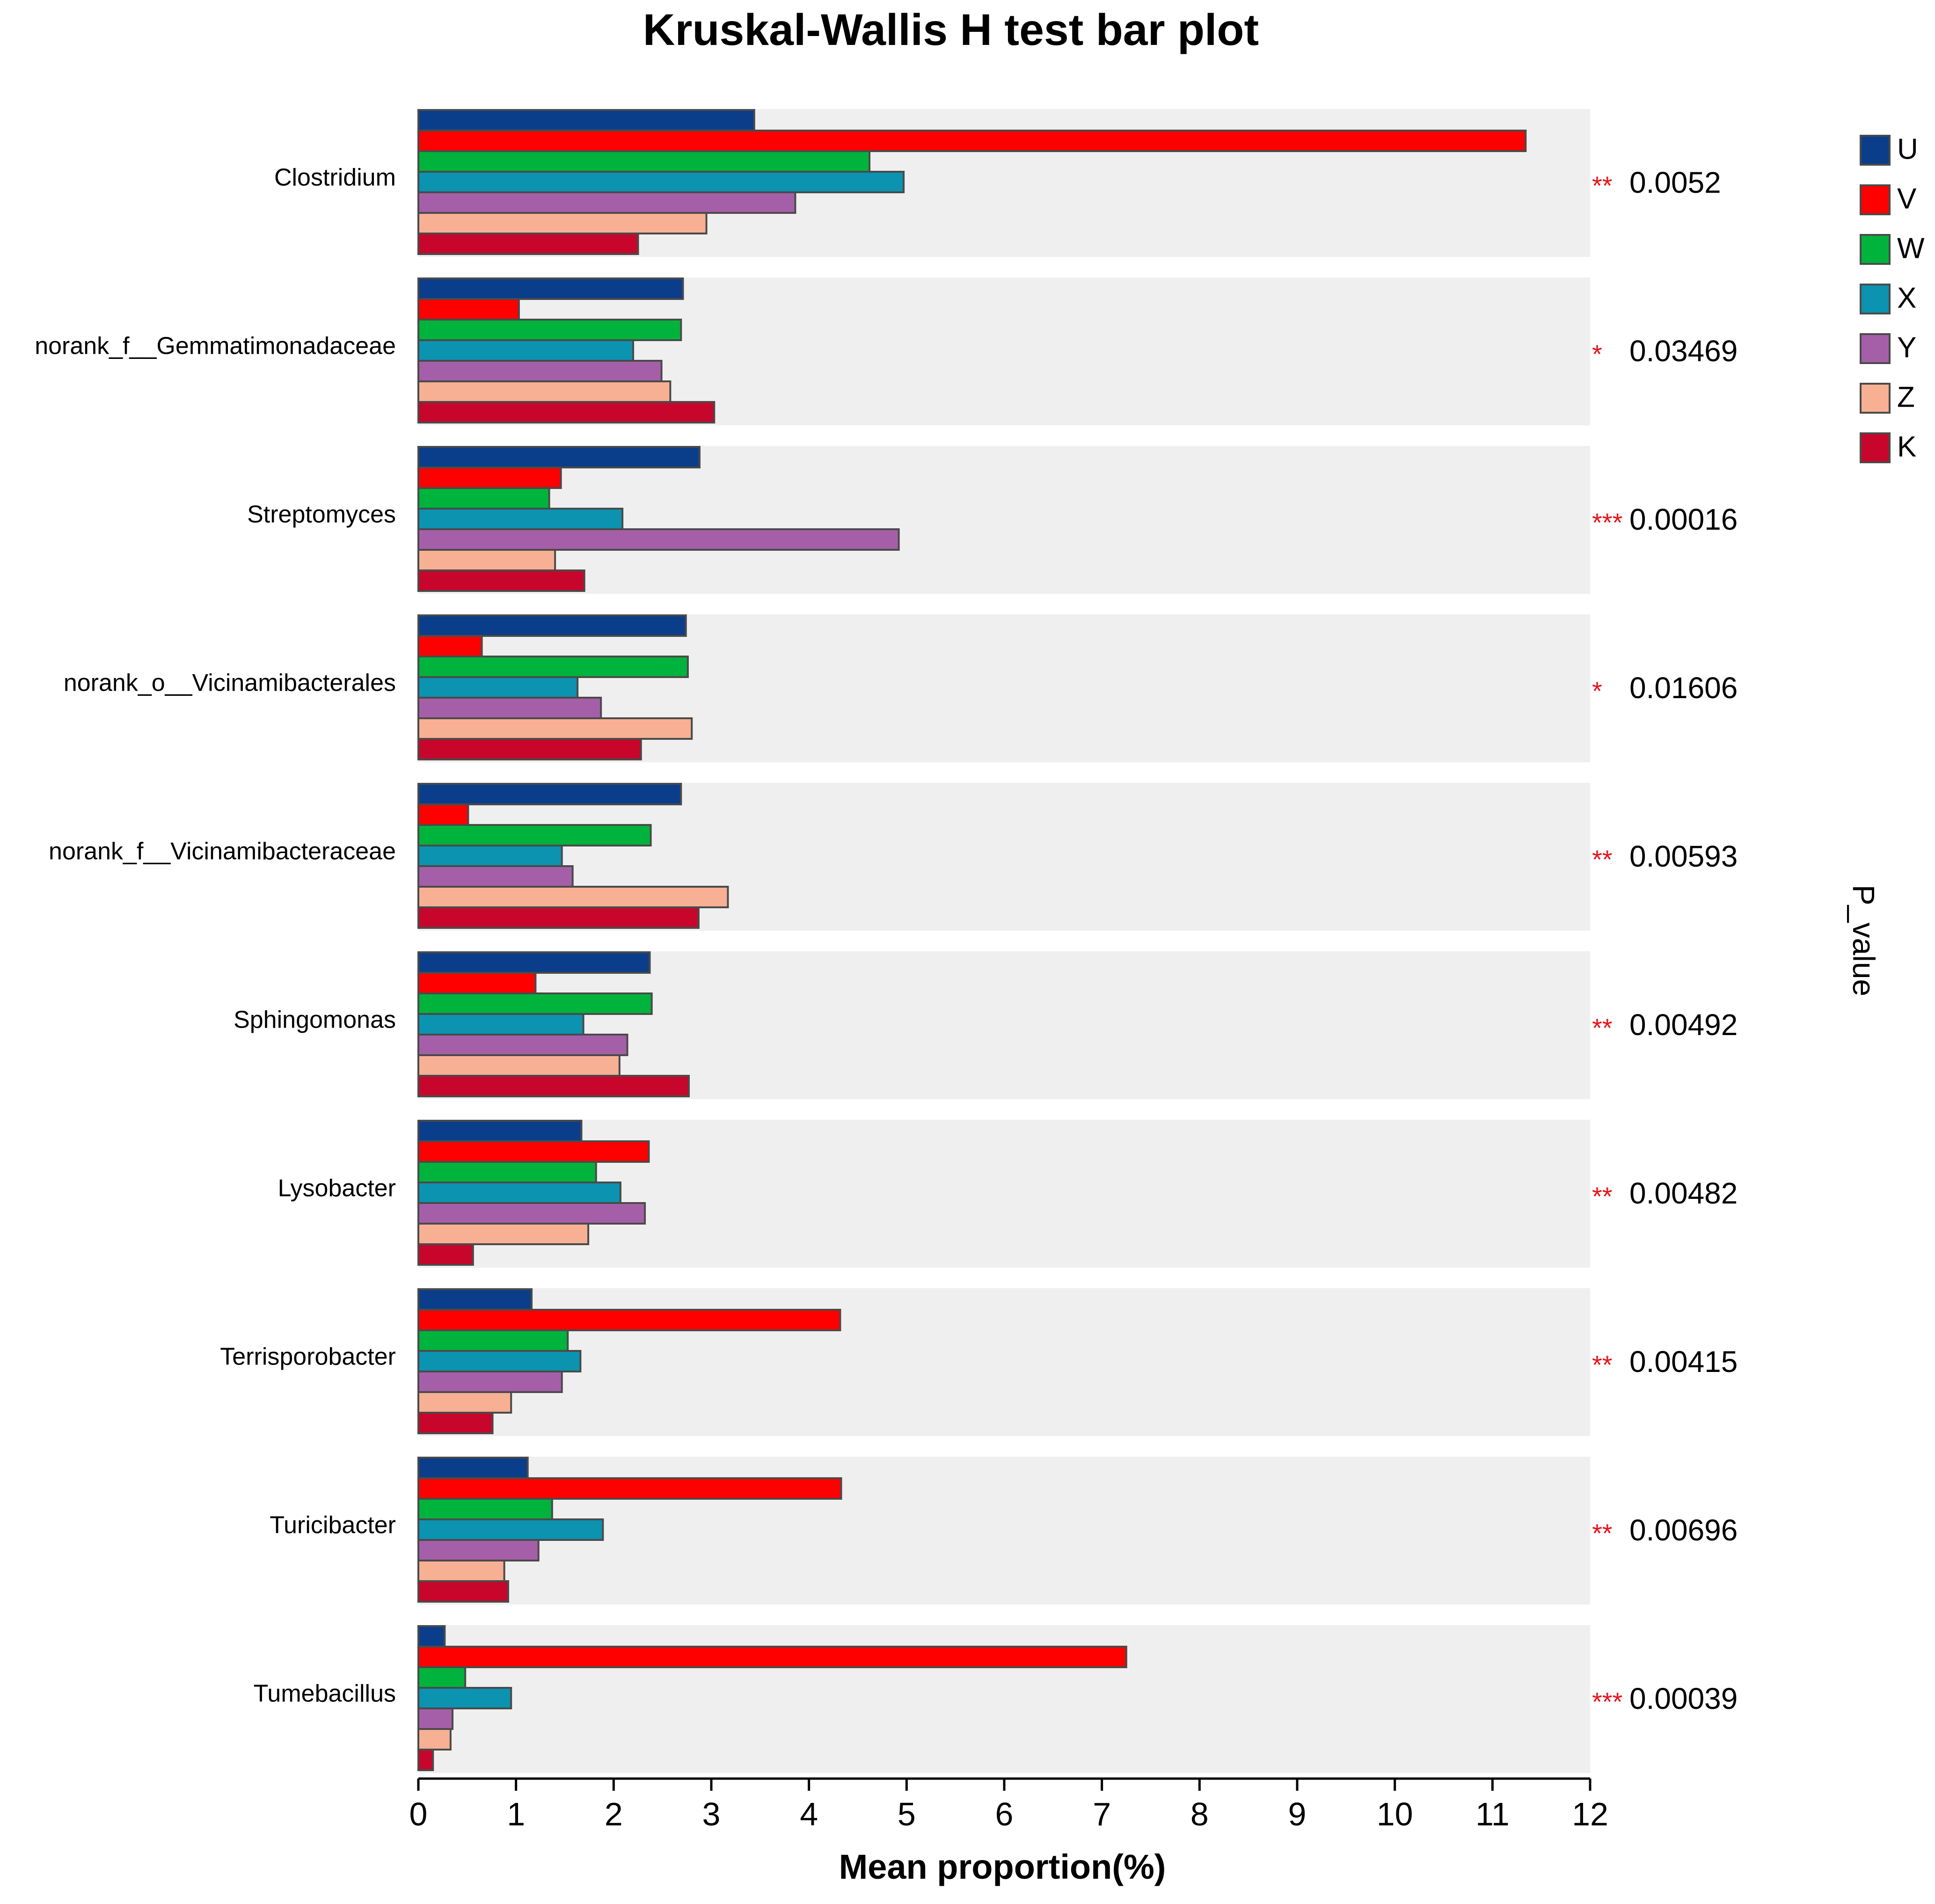 The image size is (1935, 1904). What do you see at coordinates (1590, 1814) in the screenshot?
I see `x-tick-label: 12` at bounding box center [1590, 1814].